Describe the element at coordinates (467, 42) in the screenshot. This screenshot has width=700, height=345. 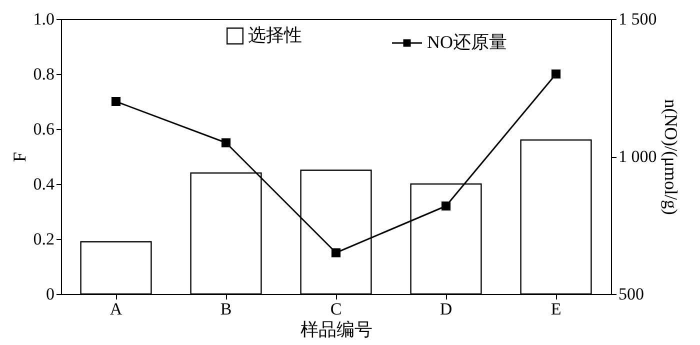
I see `legend-label: NO还原量` at that location.